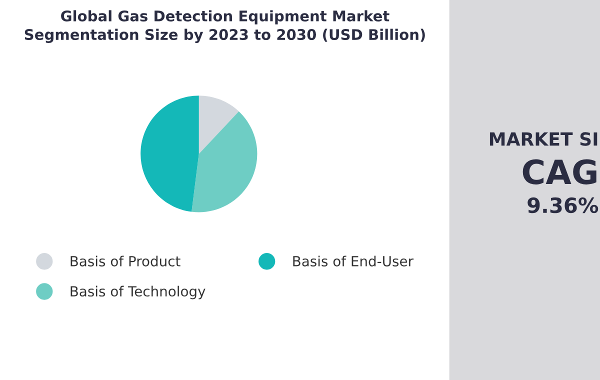 This screenshot has width=600, height=380. I want to click on chart-title: Global Gas Detection Equipment Market Segmentation Size by 2023 to 2030 (USD Billion), so click(224, 26).